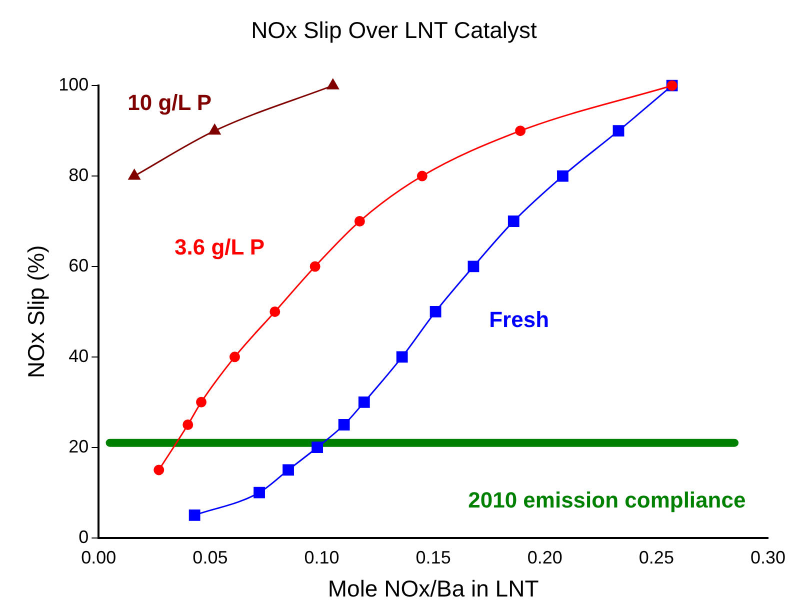  I want to click on y-tick-label: 60, so click(78, 265).